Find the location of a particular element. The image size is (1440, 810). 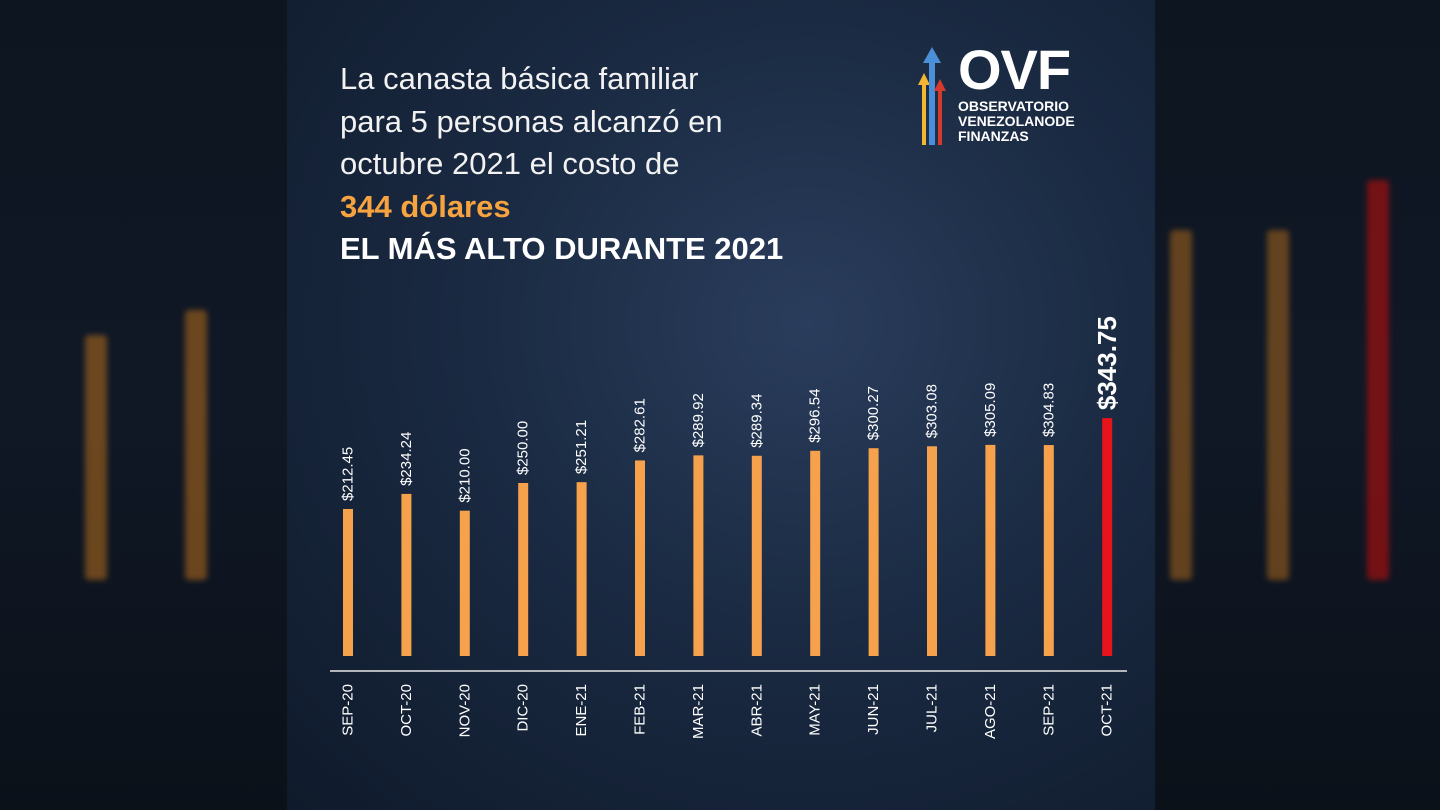

data-label: $289.92 is located at coordinates (698, 420).